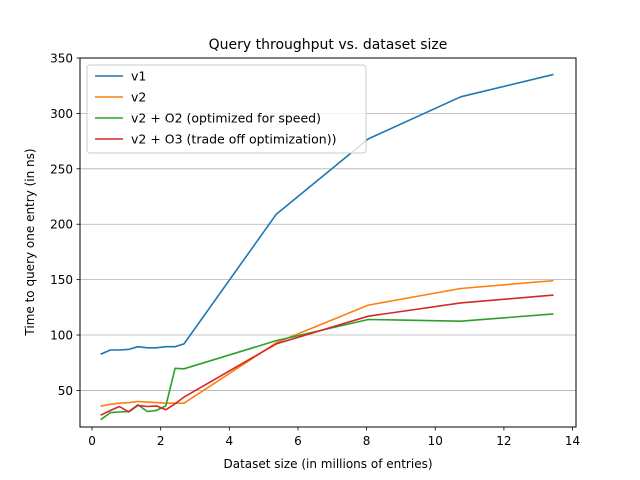 This screenshot has height=480, width=640. I want to click on y-tick-label-250: 250, so click(61, 169).